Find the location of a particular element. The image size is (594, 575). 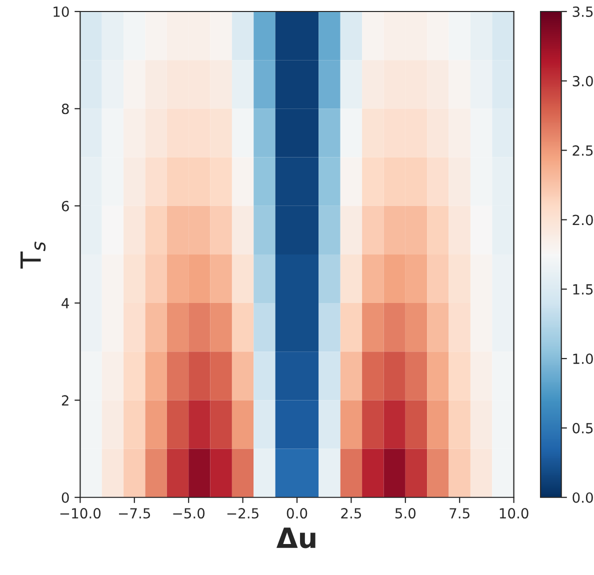

y-tick-label: 6 is located at coordinates (65, 206).